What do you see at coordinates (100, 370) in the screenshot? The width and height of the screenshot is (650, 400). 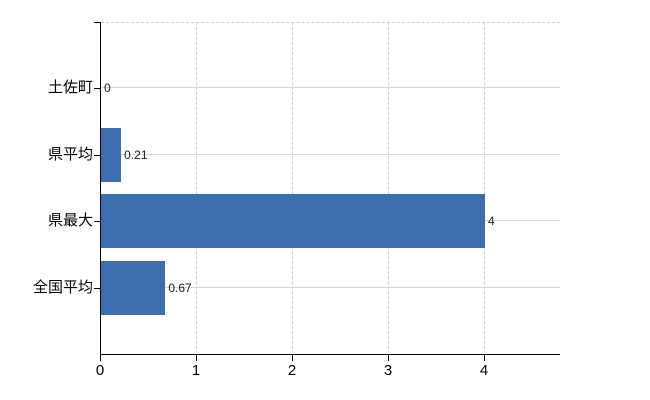 I see `x-tick-label: 0` at bounding box center [100, 370].